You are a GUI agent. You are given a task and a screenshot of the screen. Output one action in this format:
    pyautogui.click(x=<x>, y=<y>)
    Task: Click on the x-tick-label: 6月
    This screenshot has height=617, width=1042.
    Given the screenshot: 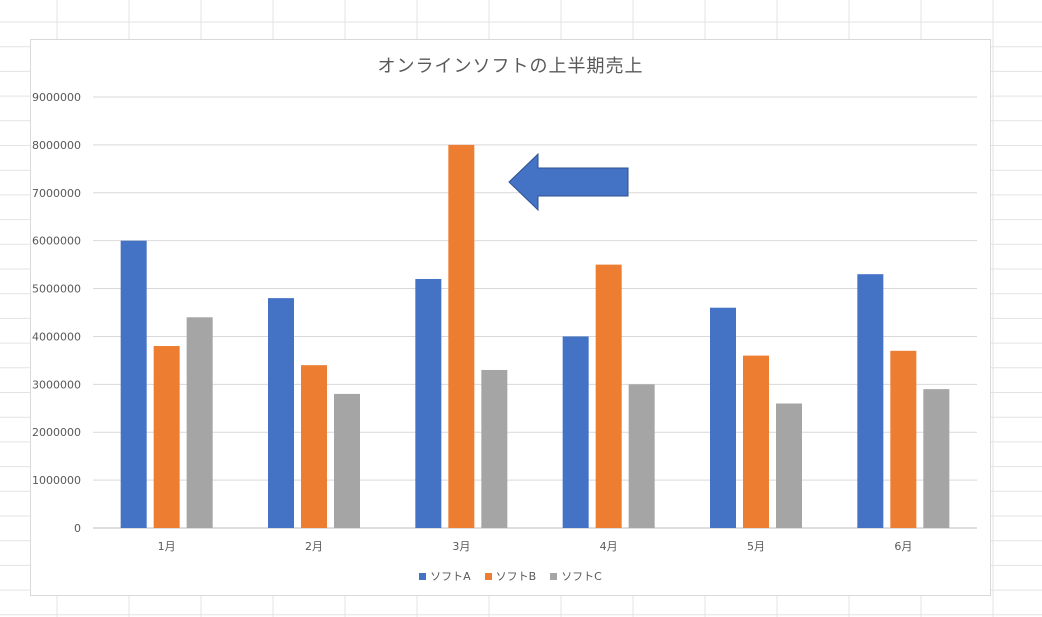 What is the action you would take?
    pyautogui.click(x=903, y=546)
    